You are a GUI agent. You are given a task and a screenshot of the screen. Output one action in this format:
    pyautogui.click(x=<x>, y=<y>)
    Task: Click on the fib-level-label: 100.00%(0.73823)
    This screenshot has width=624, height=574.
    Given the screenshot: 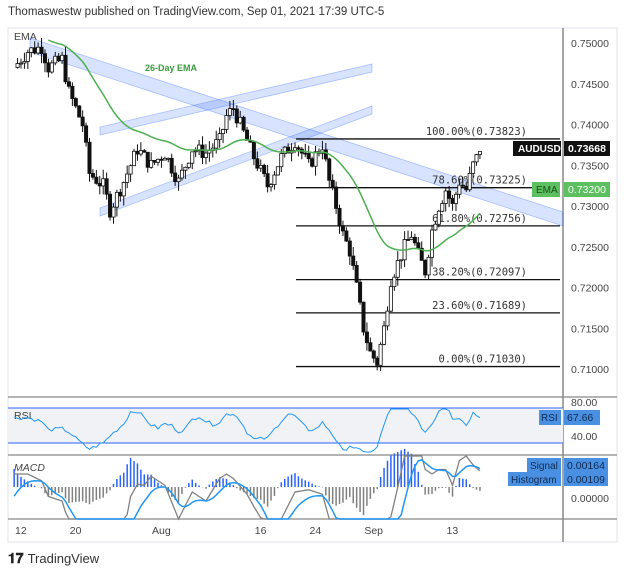 What is the action you would take?
    pyautogui.click(x=476, y=132)
    